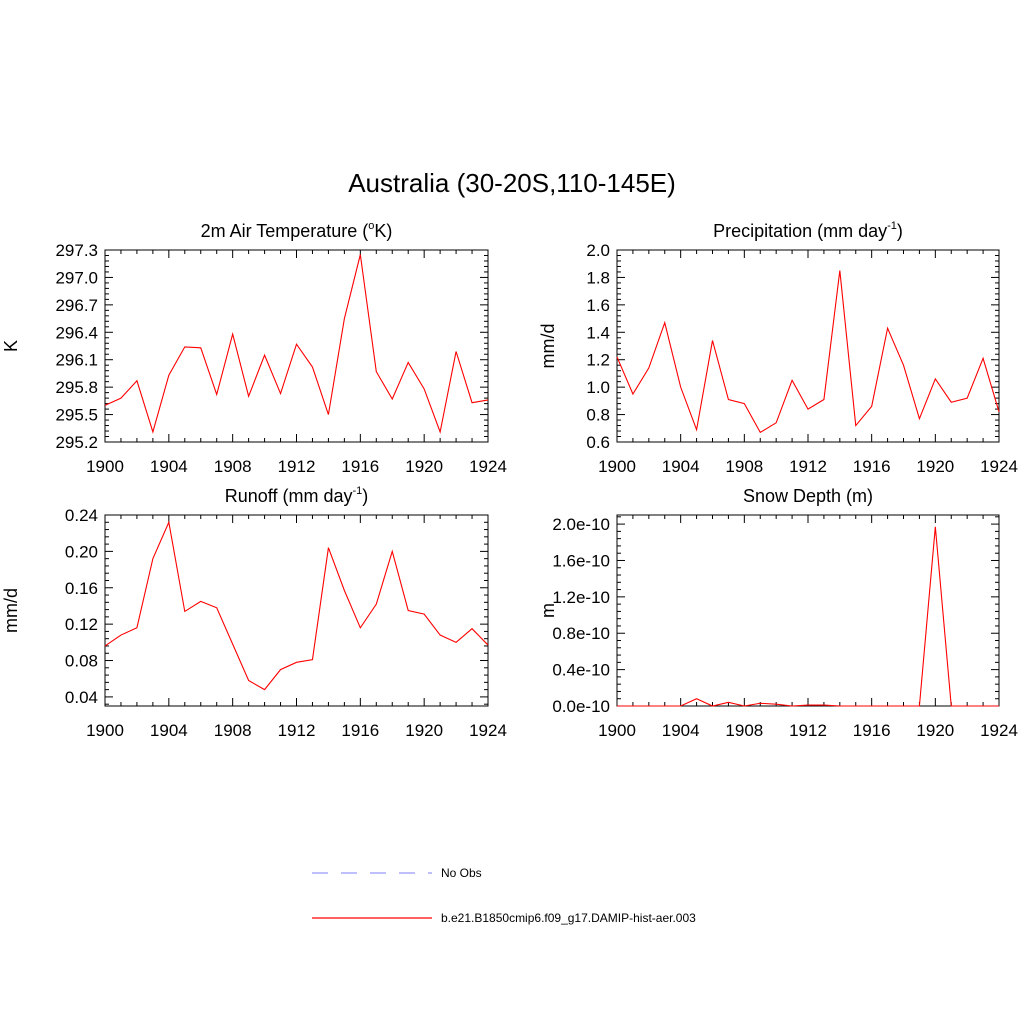 Image resolution: width=1024 pixels, height=1024 pixels. What do you see at coordinates (76, 387) in the screenshot?
I see `y-tick-label: 295.8` at bounding box center [76, 387].